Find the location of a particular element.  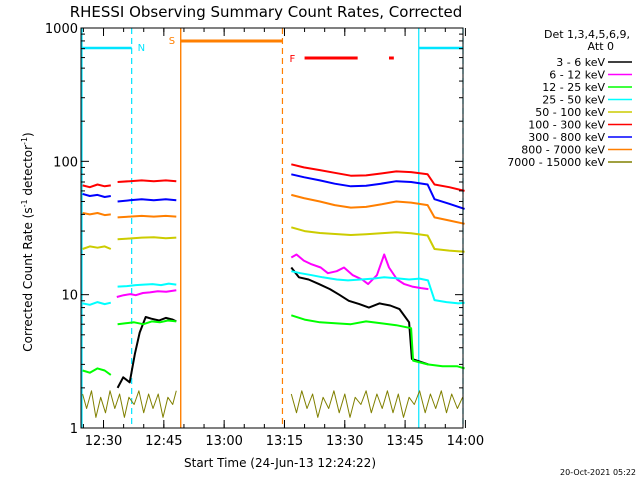

night-marker: N is located at coordinates (141, 48).